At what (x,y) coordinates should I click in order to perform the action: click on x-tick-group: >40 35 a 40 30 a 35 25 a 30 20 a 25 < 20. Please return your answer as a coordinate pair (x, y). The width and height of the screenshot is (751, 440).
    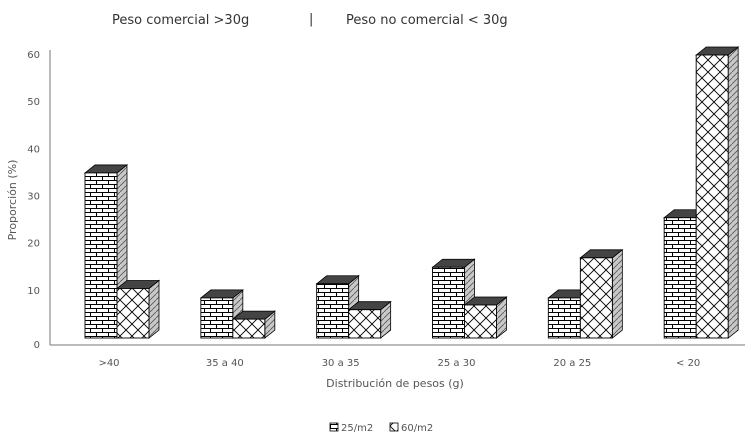
    Looking at the image, I should click on (399, 363).